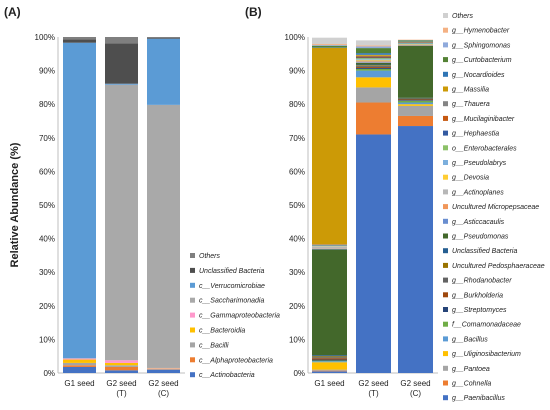  What do you see at coordinates (47, 138) in the screenshot?
I see `y-tick-label-a: 70%` at bounding box center [47, 138].